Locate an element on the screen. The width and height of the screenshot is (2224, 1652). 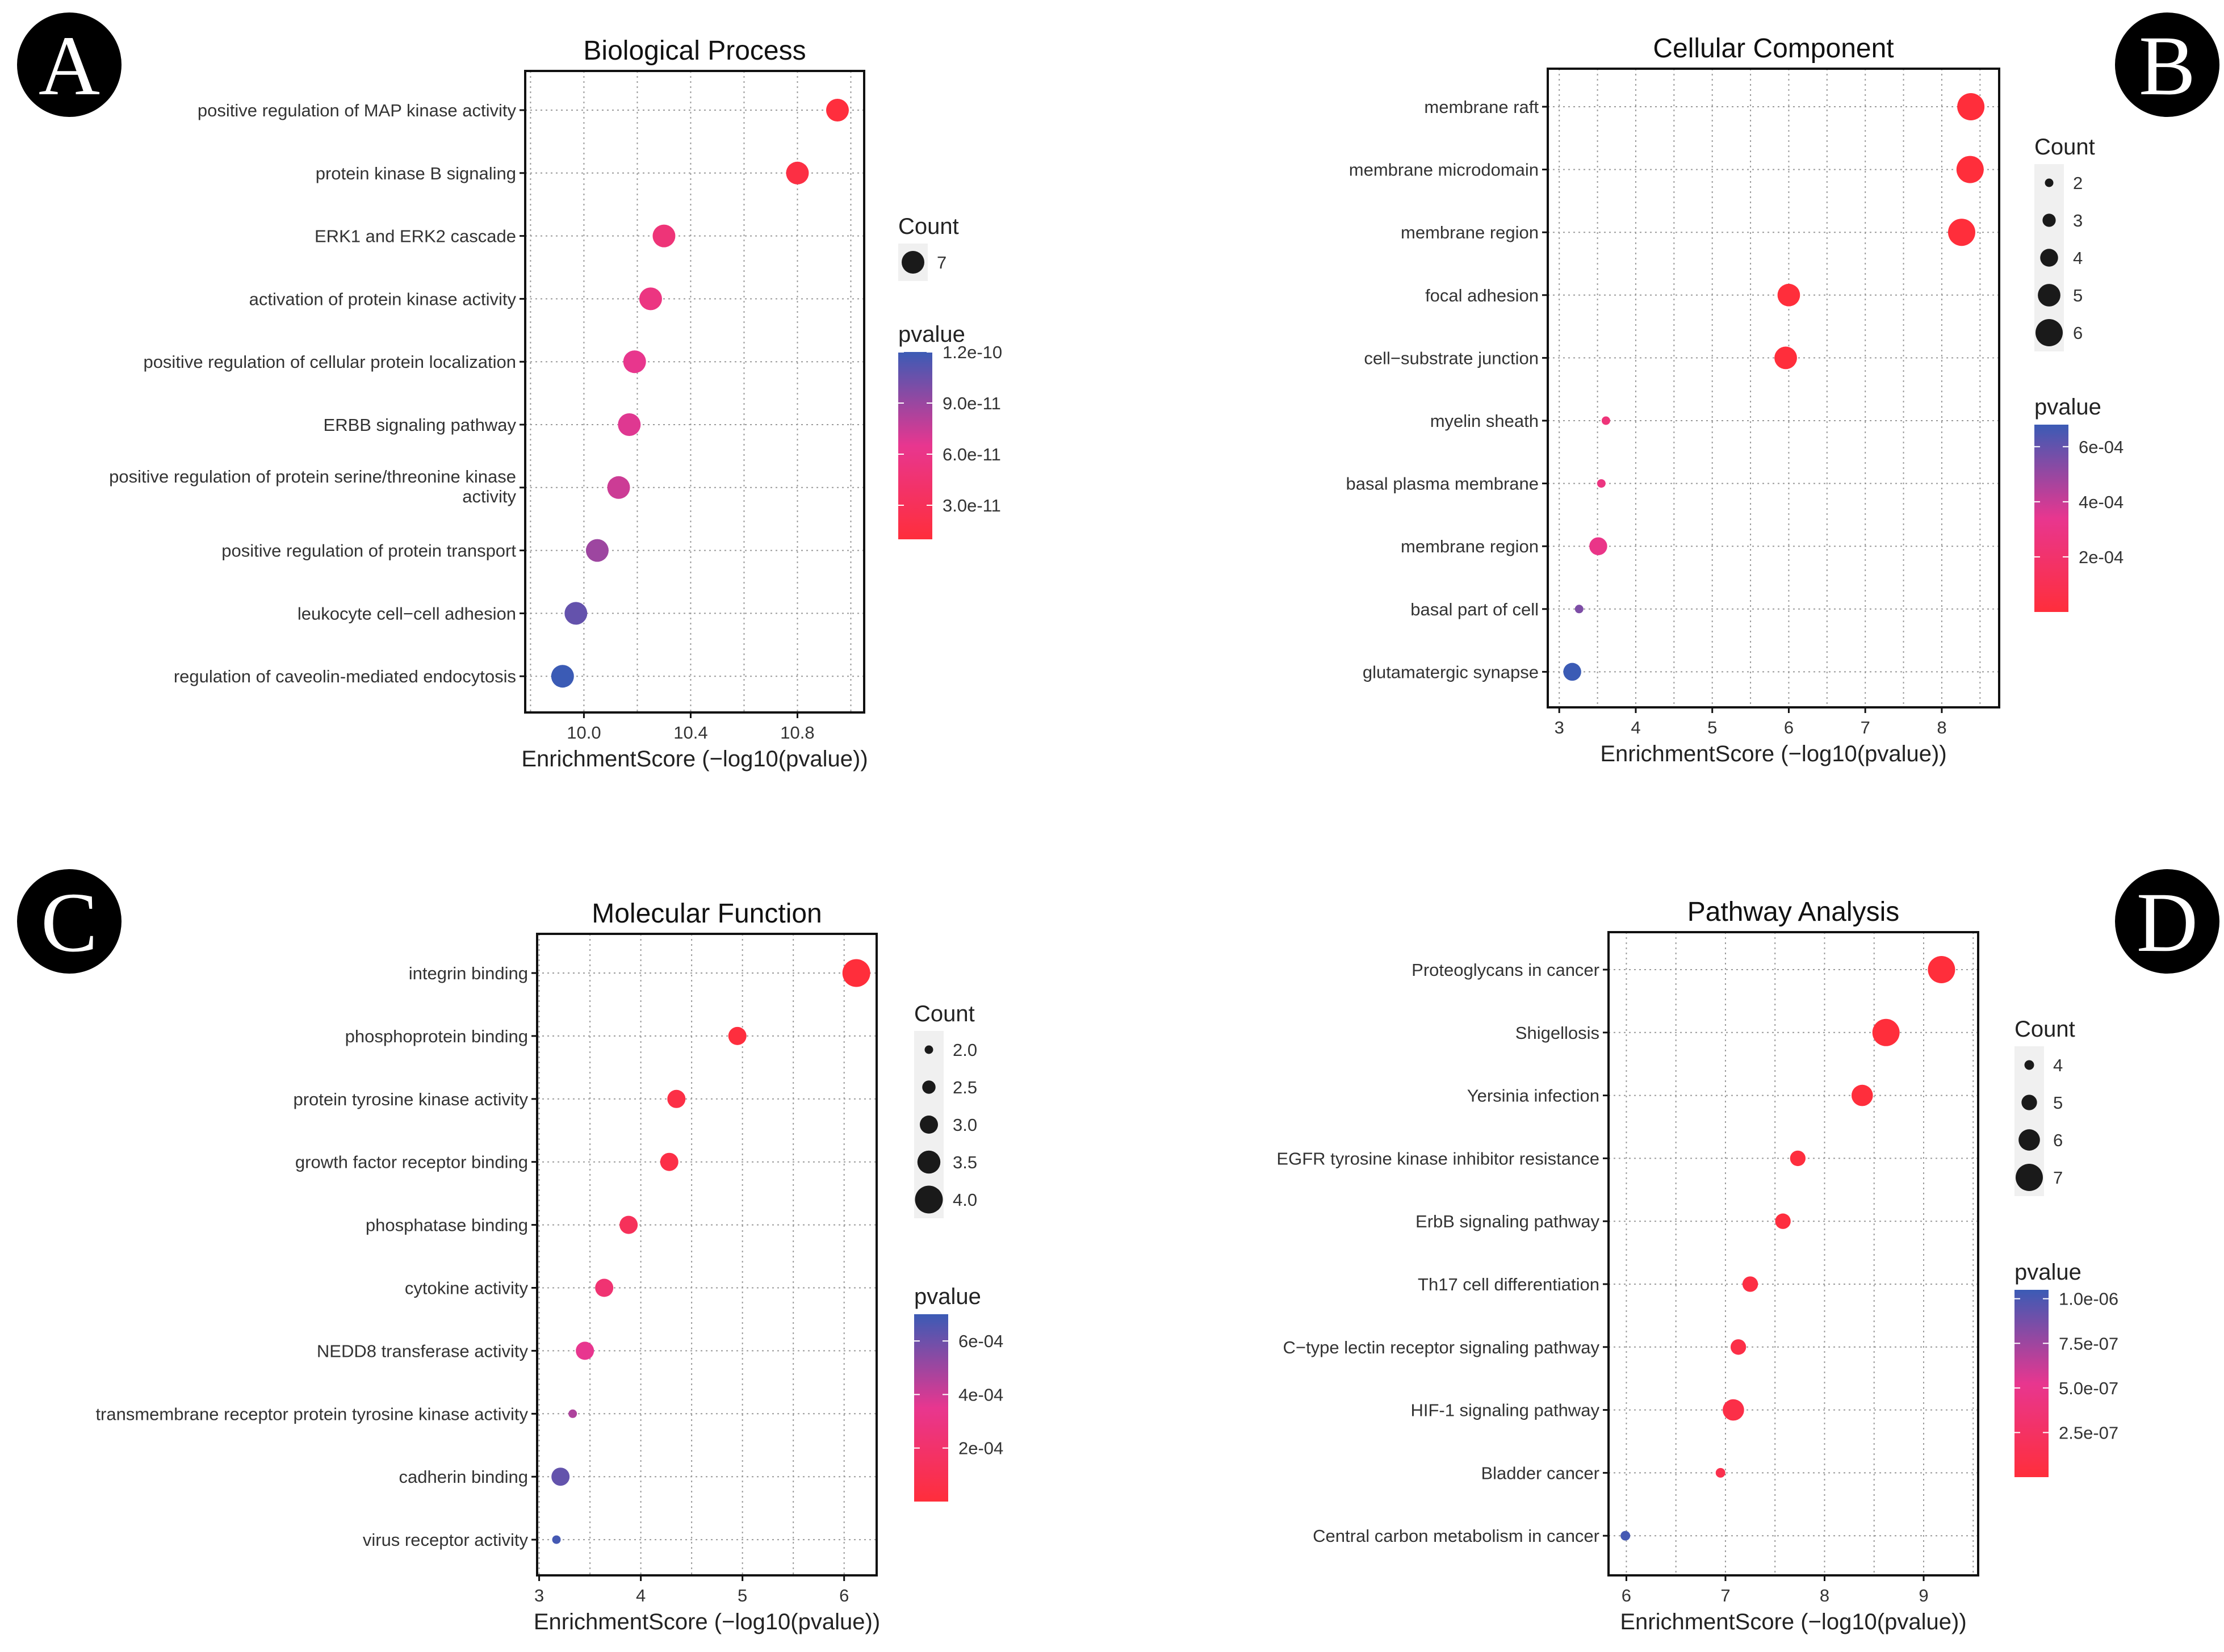
category-label: cytokine activity is located at coordinates (467, 1288).